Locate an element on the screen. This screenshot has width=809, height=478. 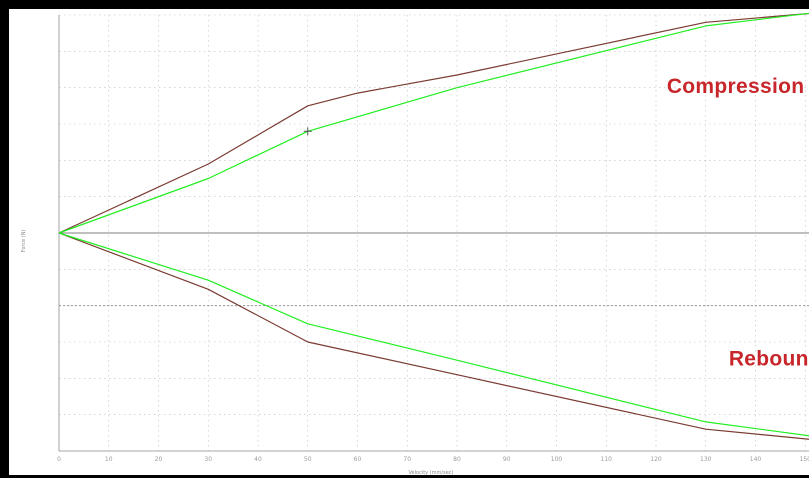
x-tick-label: 70 is located at coordinates (407, 459).